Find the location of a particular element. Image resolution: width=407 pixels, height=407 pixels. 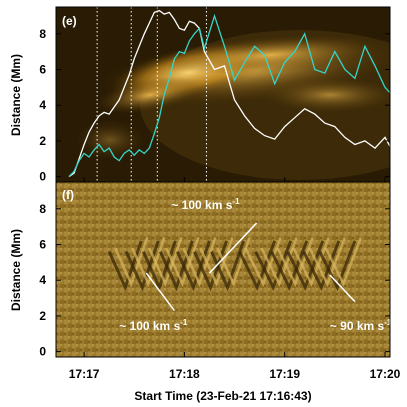

panel-e-label: (e) is located at coordinates (69, 21).